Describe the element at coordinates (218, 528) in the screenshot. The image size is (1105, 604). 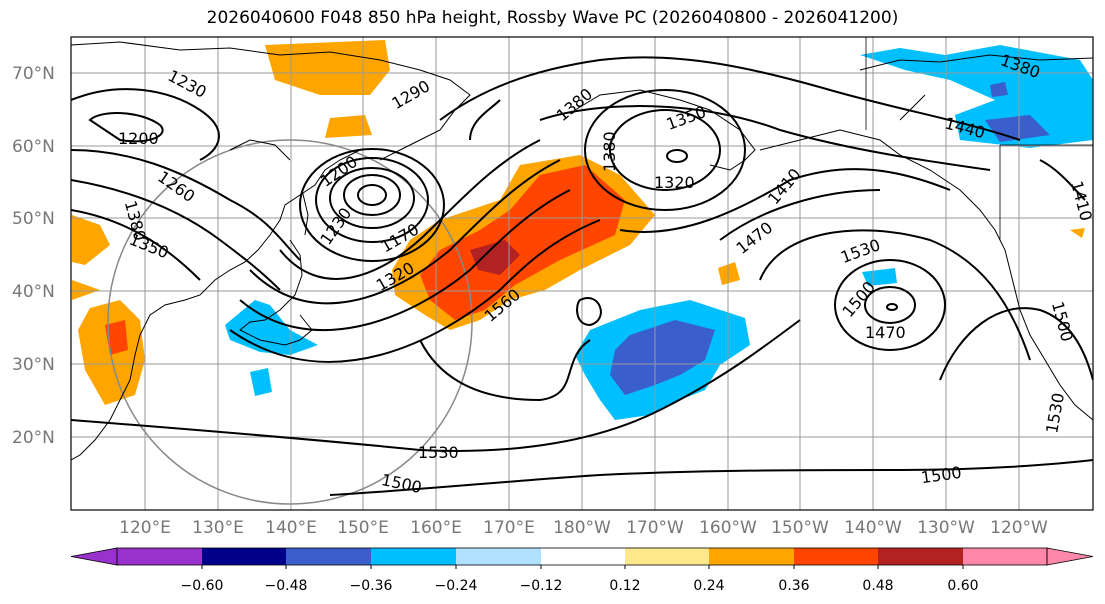
I see `lon-label: 130°E` at that location.